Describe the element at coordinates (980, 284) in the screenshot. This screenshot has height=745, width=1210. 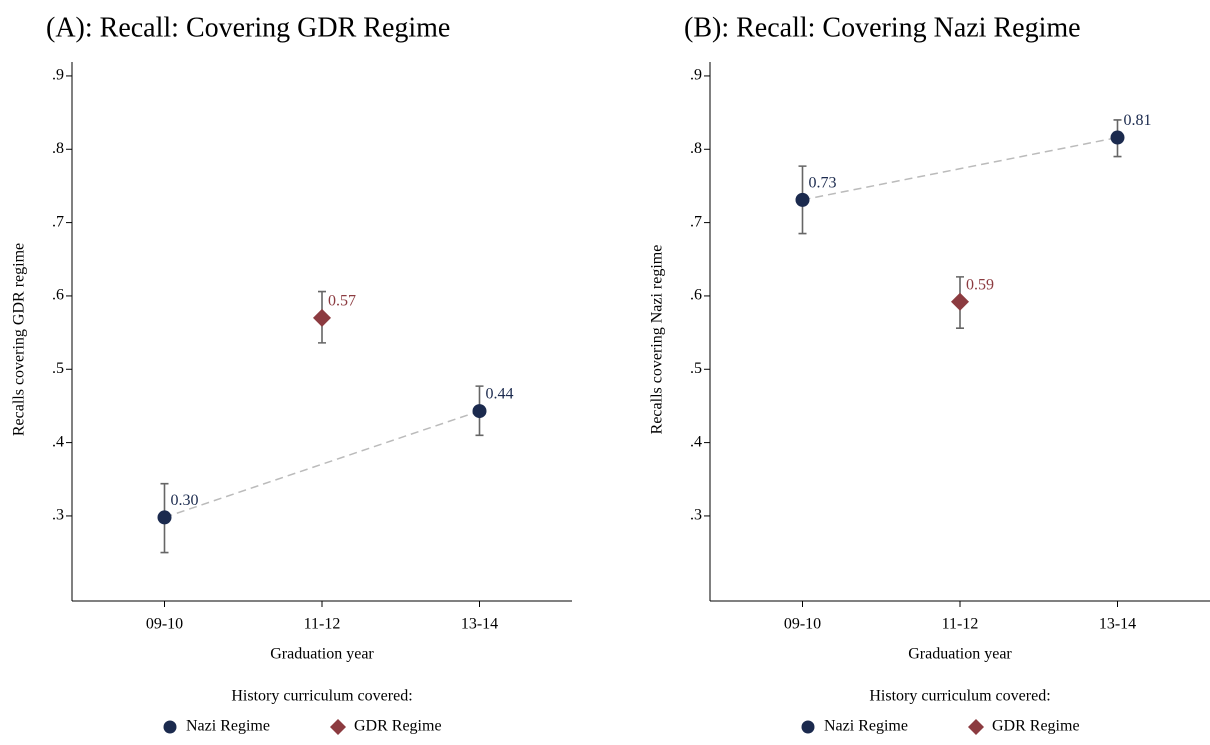
I see `value-label: 0.59` at that location.